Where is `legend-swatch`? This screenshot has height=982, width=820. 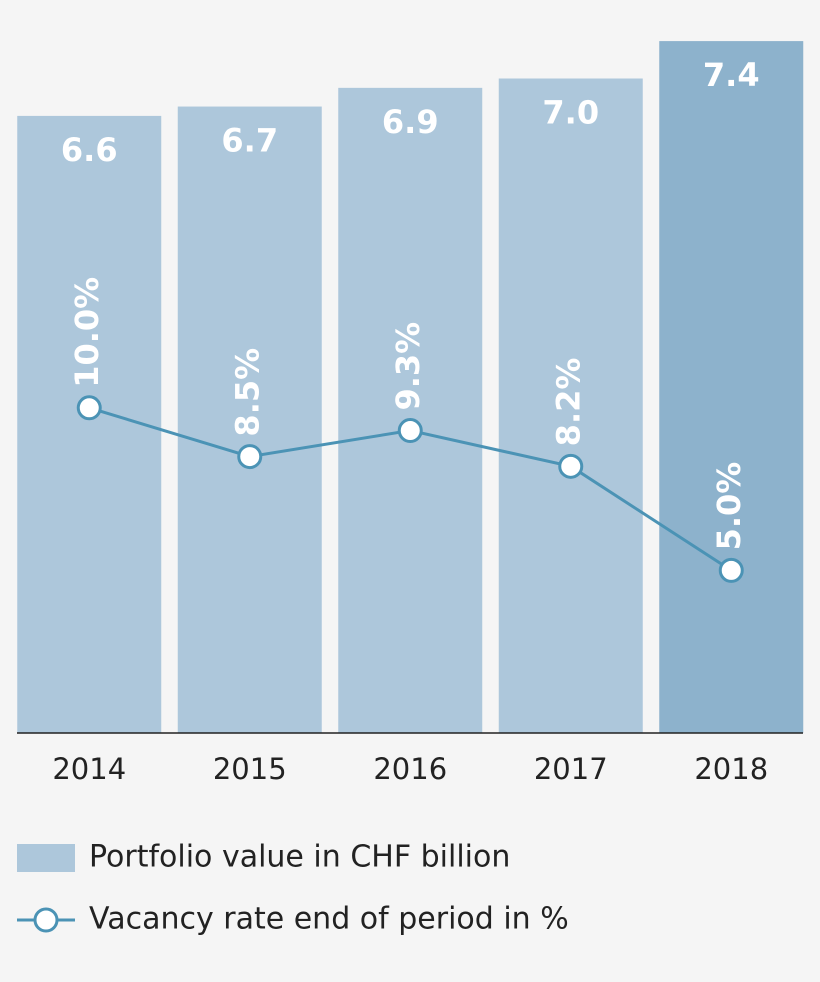 legend-swatch is located at coordinates (46, 858).